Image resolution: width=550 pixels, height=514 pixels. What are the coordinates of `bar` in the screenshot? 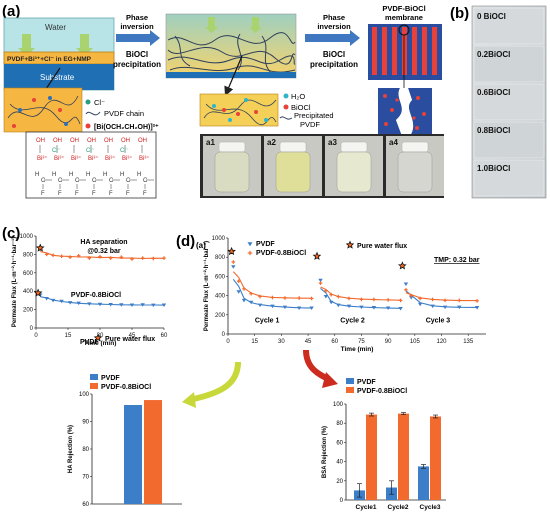 It's located at (153, 452).